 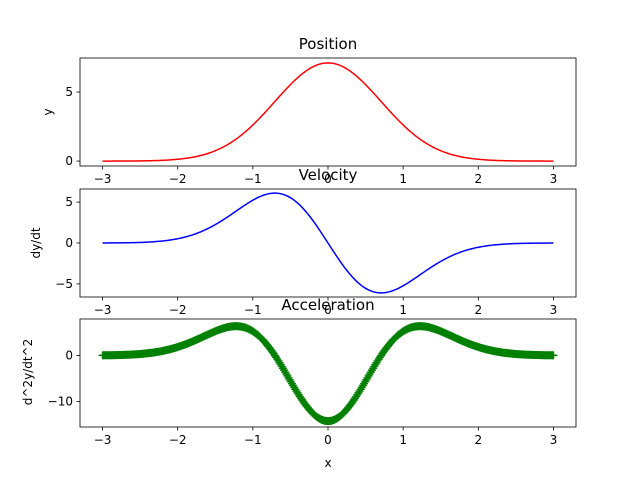 I want to click on series-line, so click(x=328, y=112).